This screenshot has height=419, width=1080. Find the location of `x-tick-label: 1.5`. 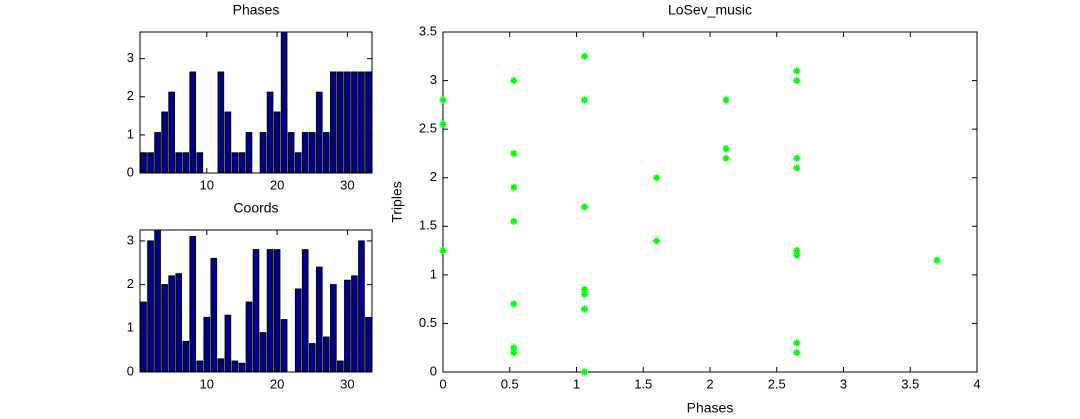

x-tick-label: 1.5 is located at coordinates (643, 383).